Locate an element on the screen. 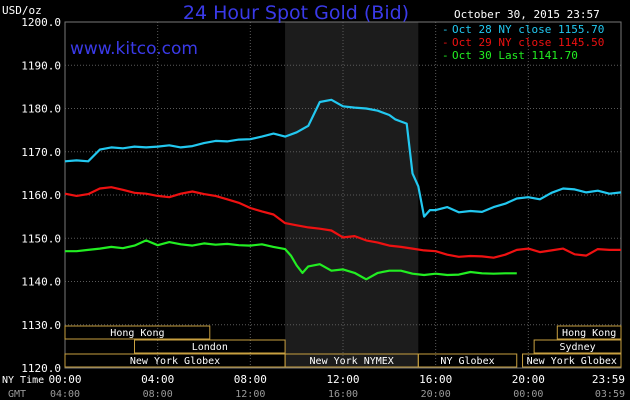 This screenshot has width=630, height=400. legend-entry-3: Oct 30 Last 1141.70 is located at coordinates (515, 55).